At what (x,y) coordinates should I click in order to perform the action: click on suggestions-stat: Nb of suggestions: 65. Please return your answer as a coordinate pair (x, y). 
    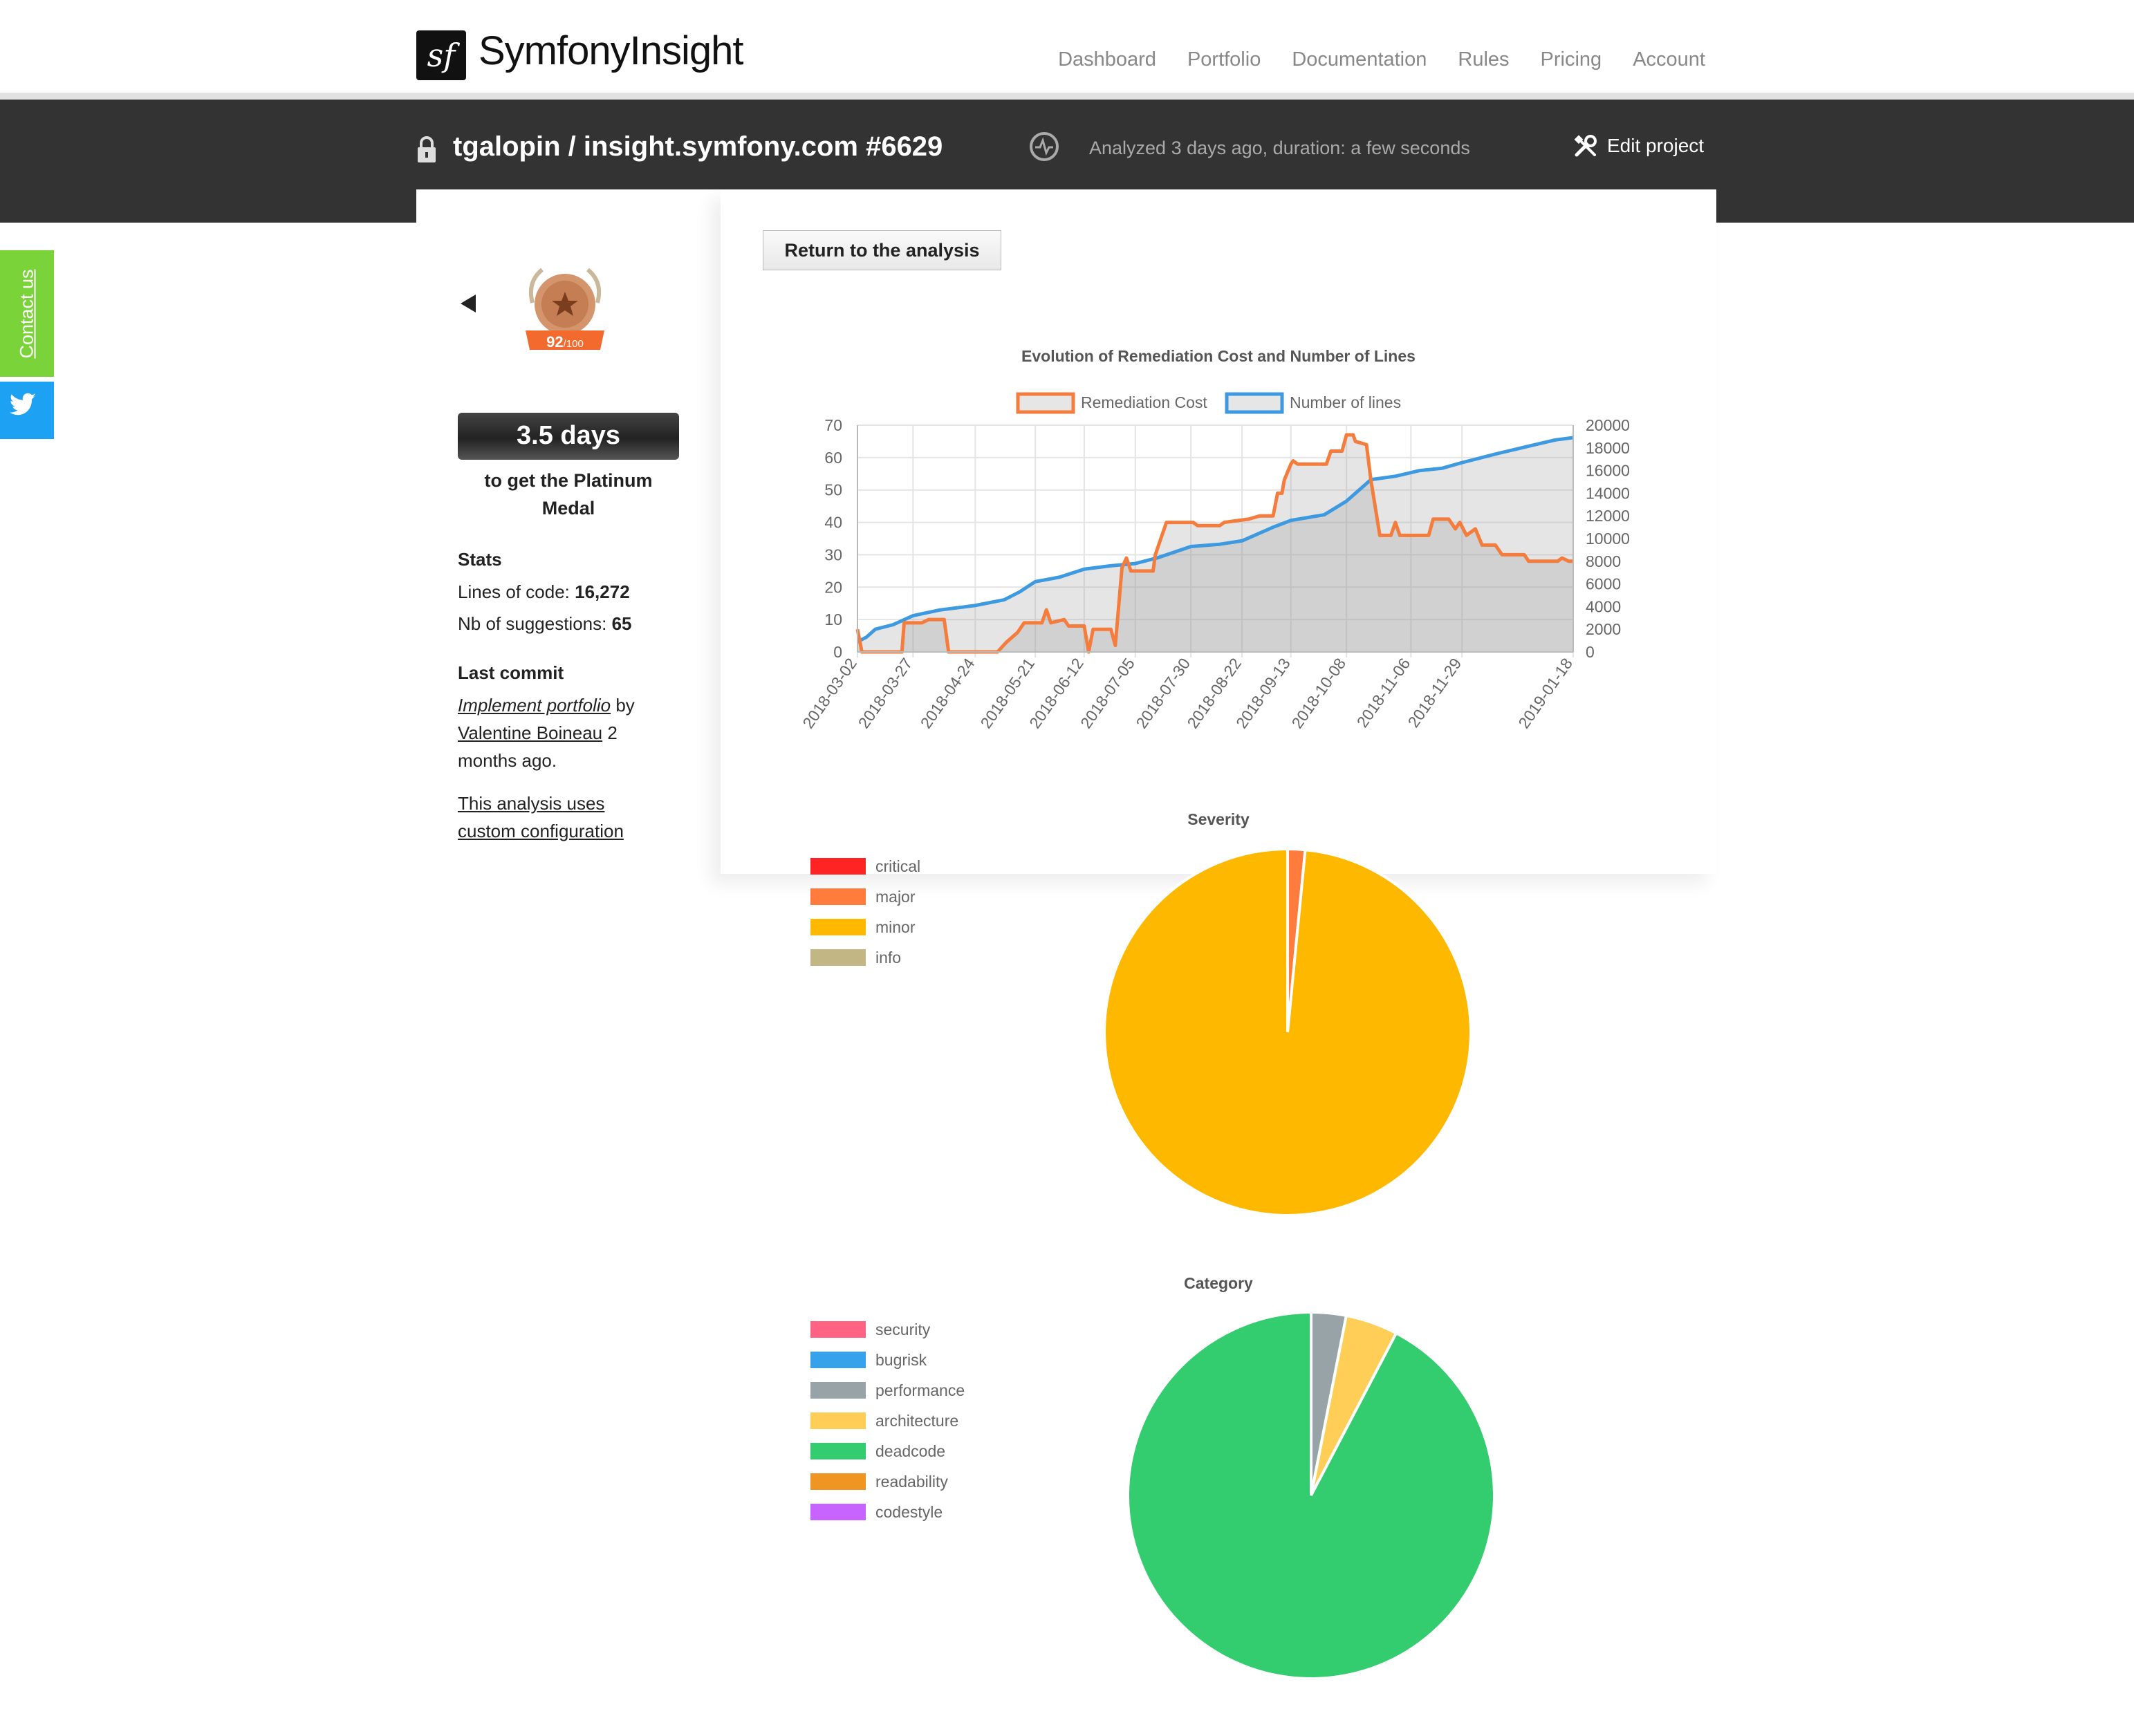
    Looking at the image, I should click on (545, 624).